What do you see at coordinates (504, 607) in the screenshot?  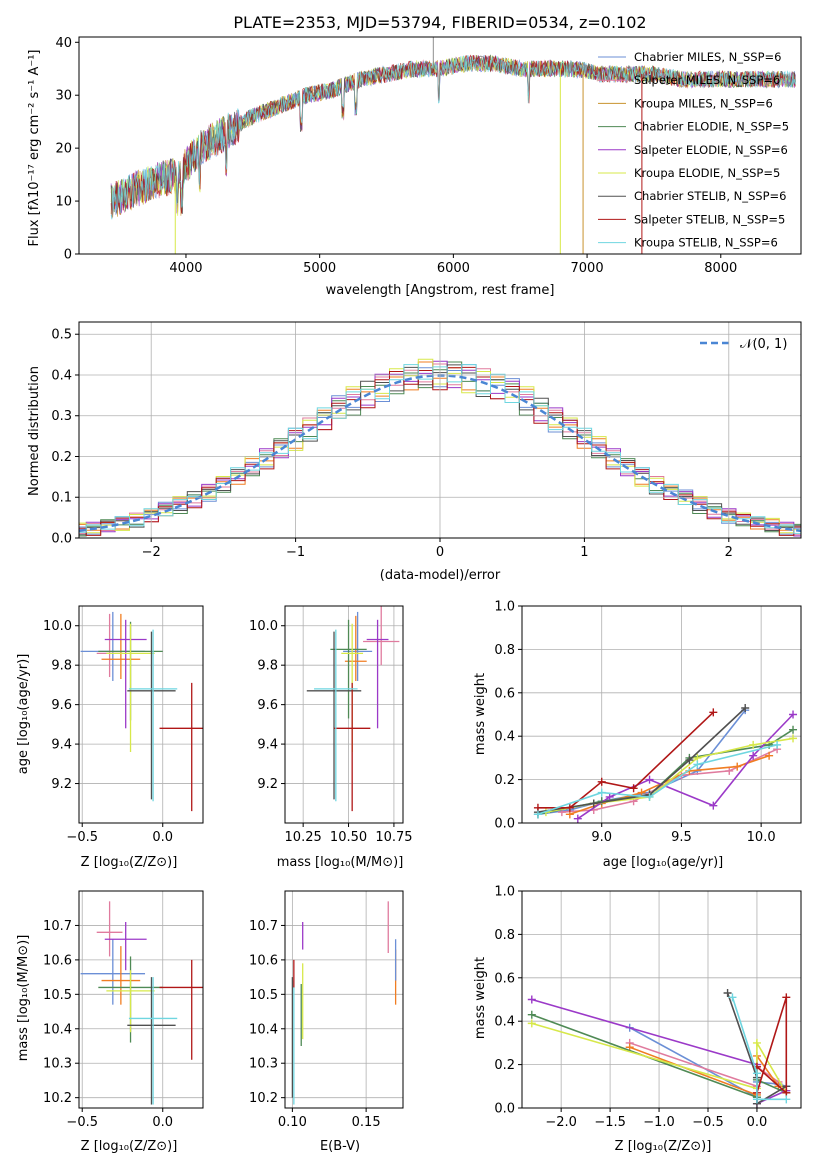 I see `y-tick-label: 1.0` at bounding box center [504, 607].